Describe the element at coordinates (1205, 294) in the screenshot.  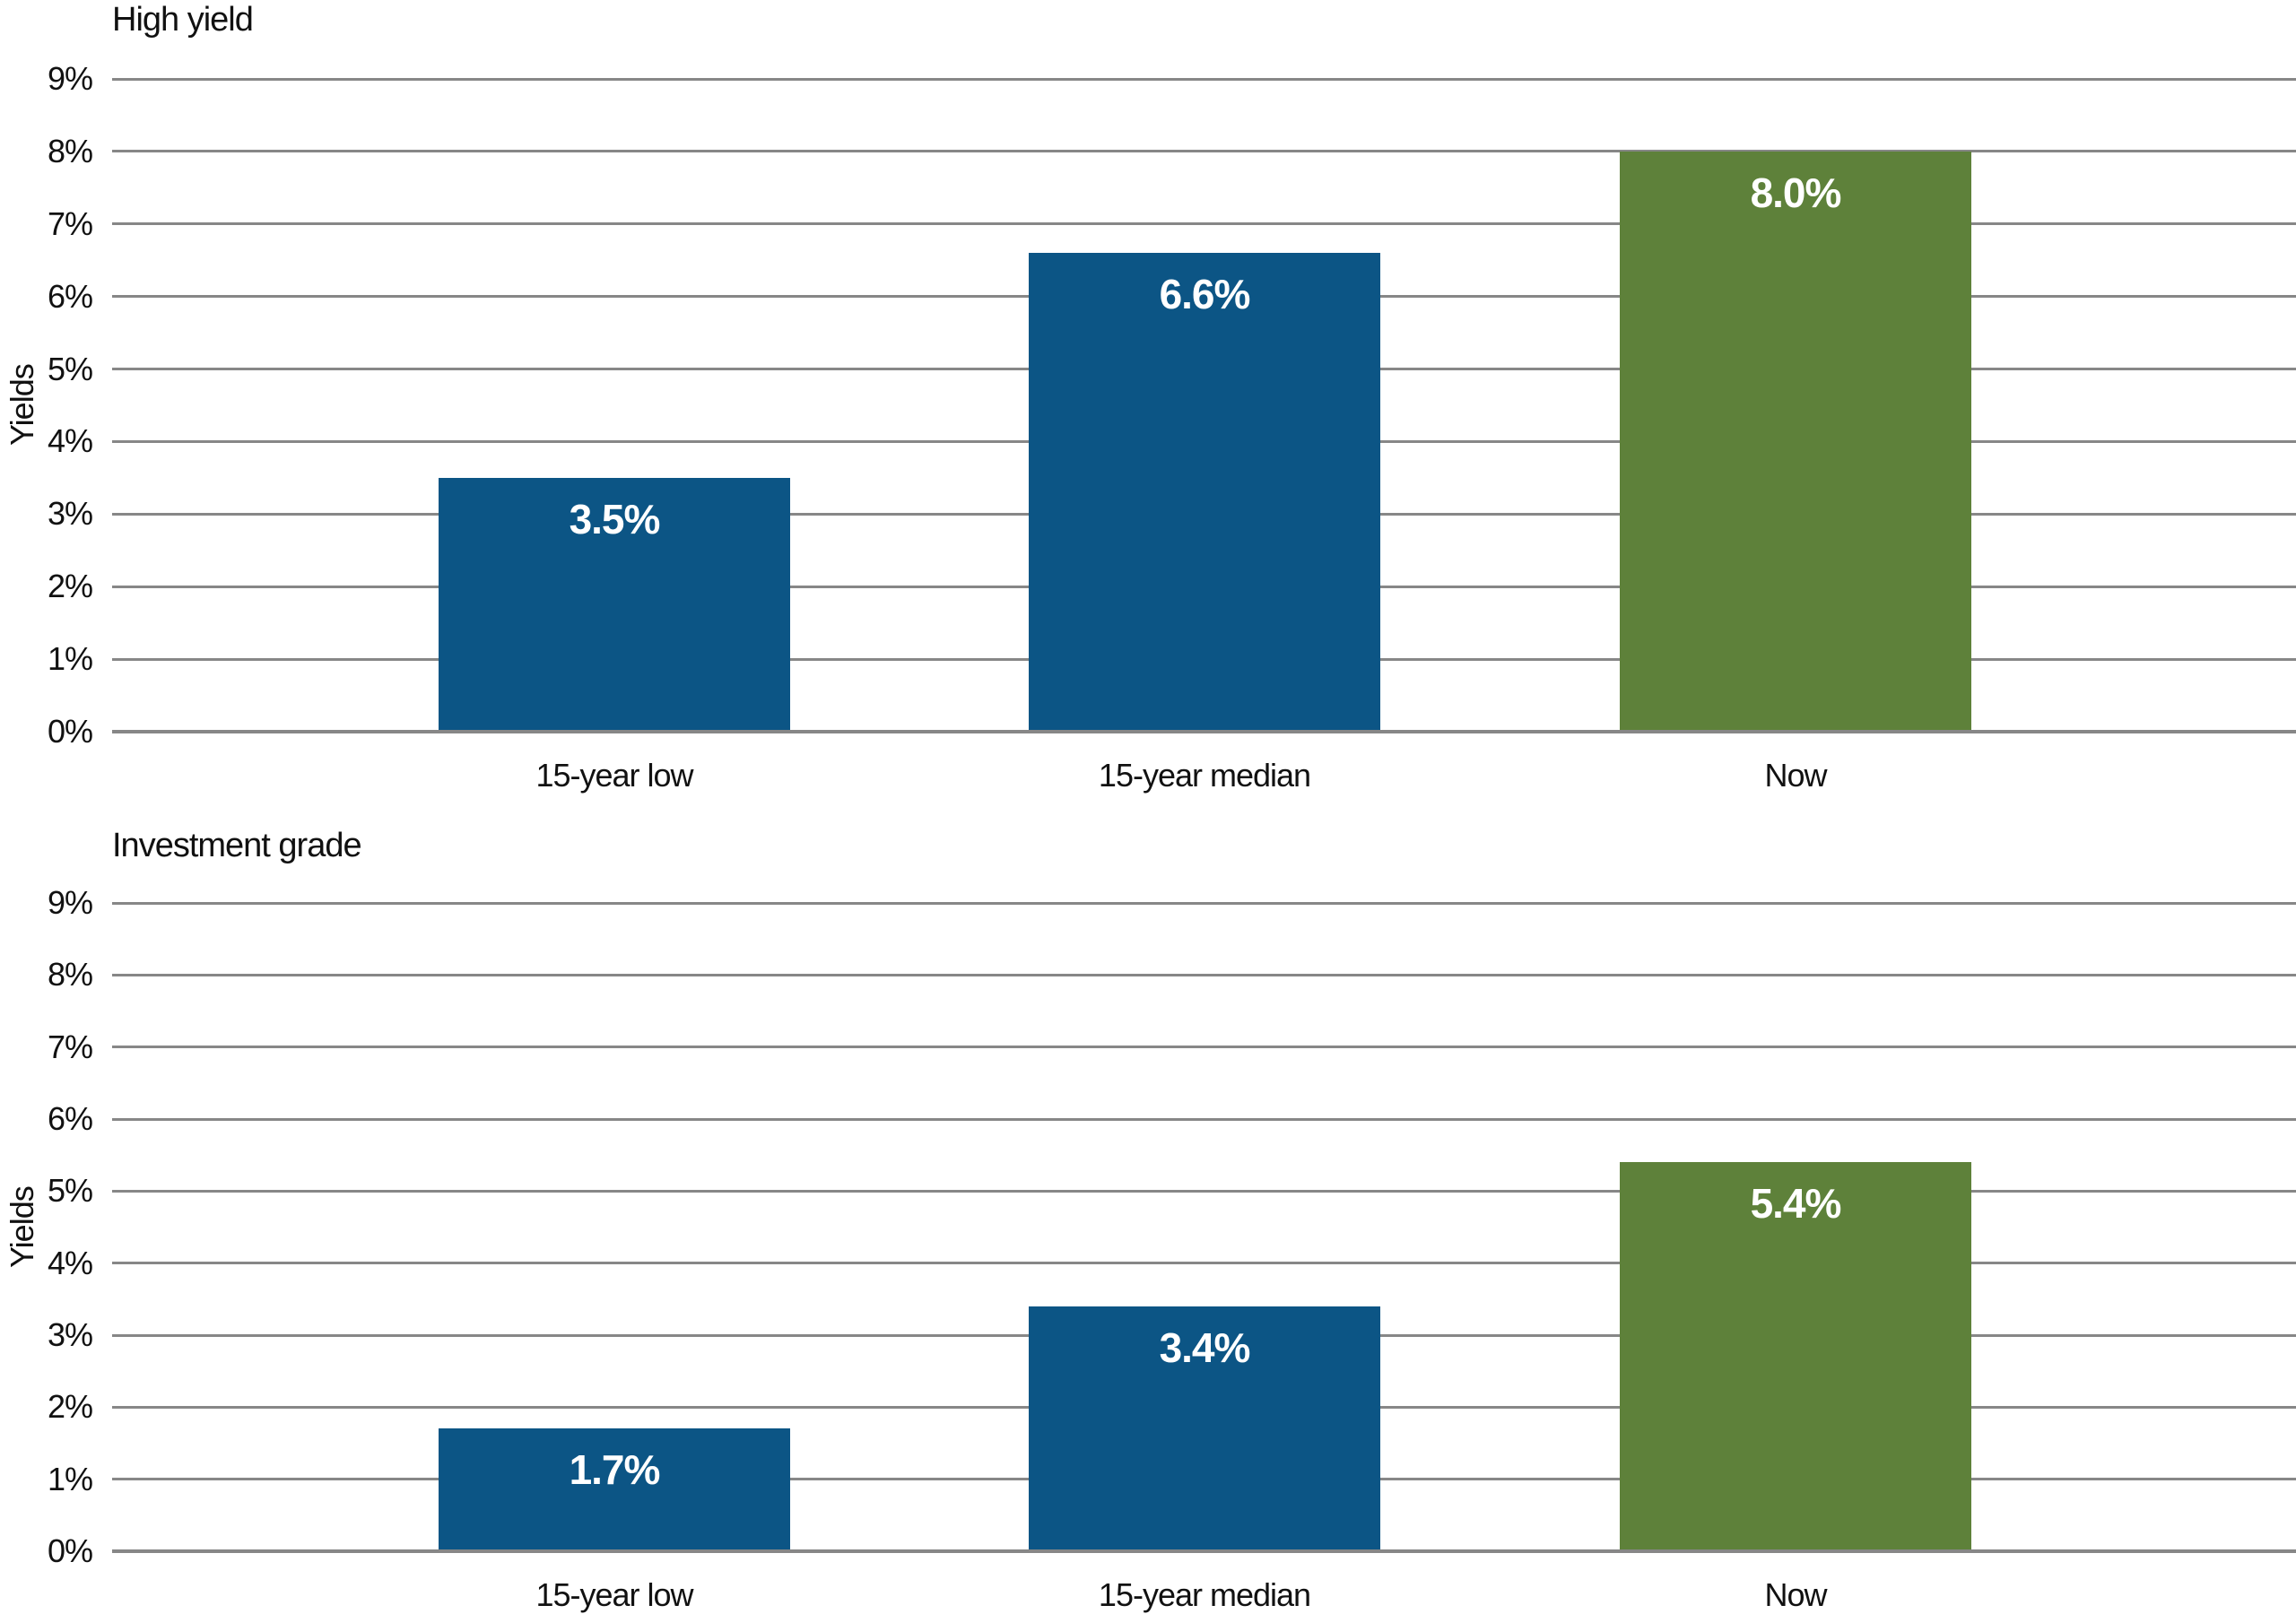
I see `bar-value-label: 6.6%` at that location.